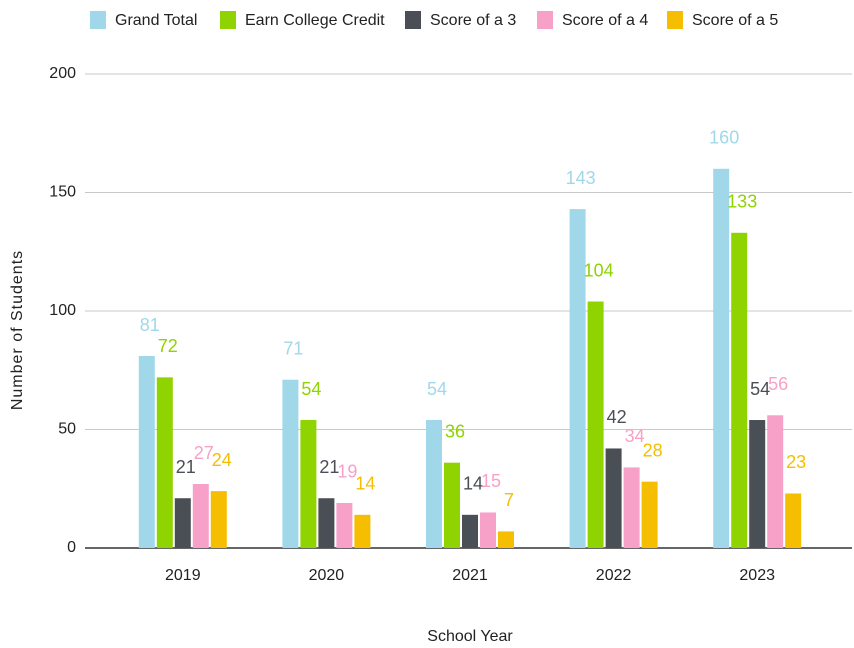  Describe the element at coordinates (724, 138) in the screenshot. I see `value-label: 160` at that location.